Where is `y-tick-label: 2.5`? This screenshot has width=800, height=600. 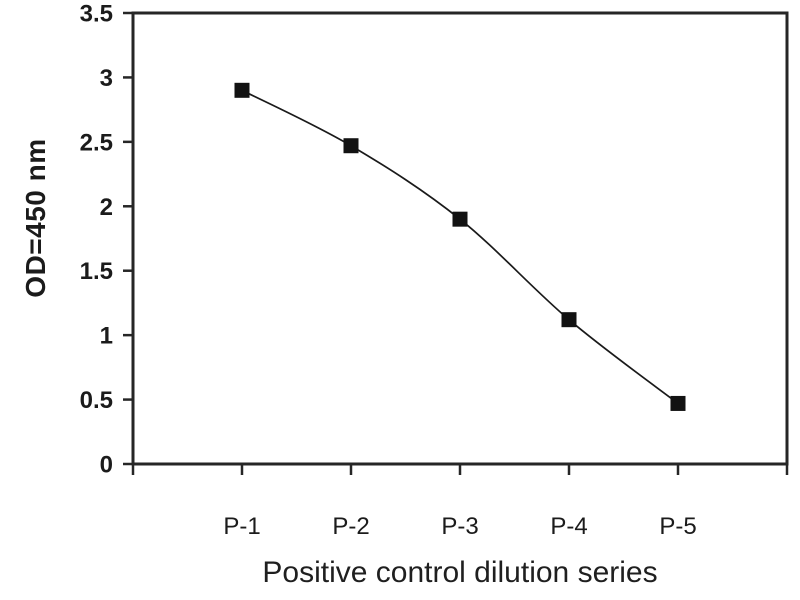 y-tick-label: 2.5 is located at coordinates (96, 142).